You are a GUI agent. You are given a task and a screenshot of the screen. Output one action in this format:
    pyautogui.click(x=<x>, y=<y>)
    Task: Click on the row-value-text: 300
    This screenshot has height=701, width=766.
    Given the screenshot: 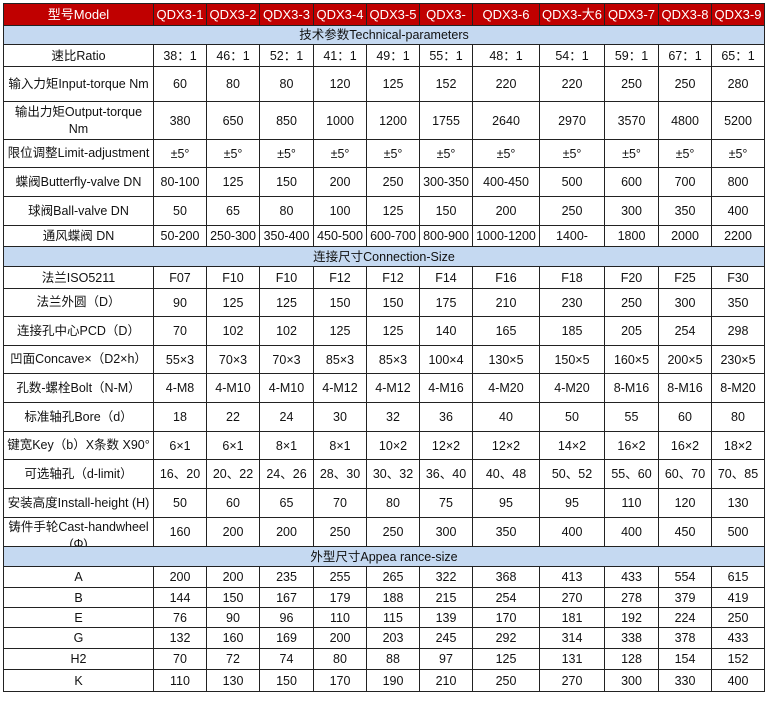 What is the action you would take?
    pyautogui.click(x=446, y=532)
    